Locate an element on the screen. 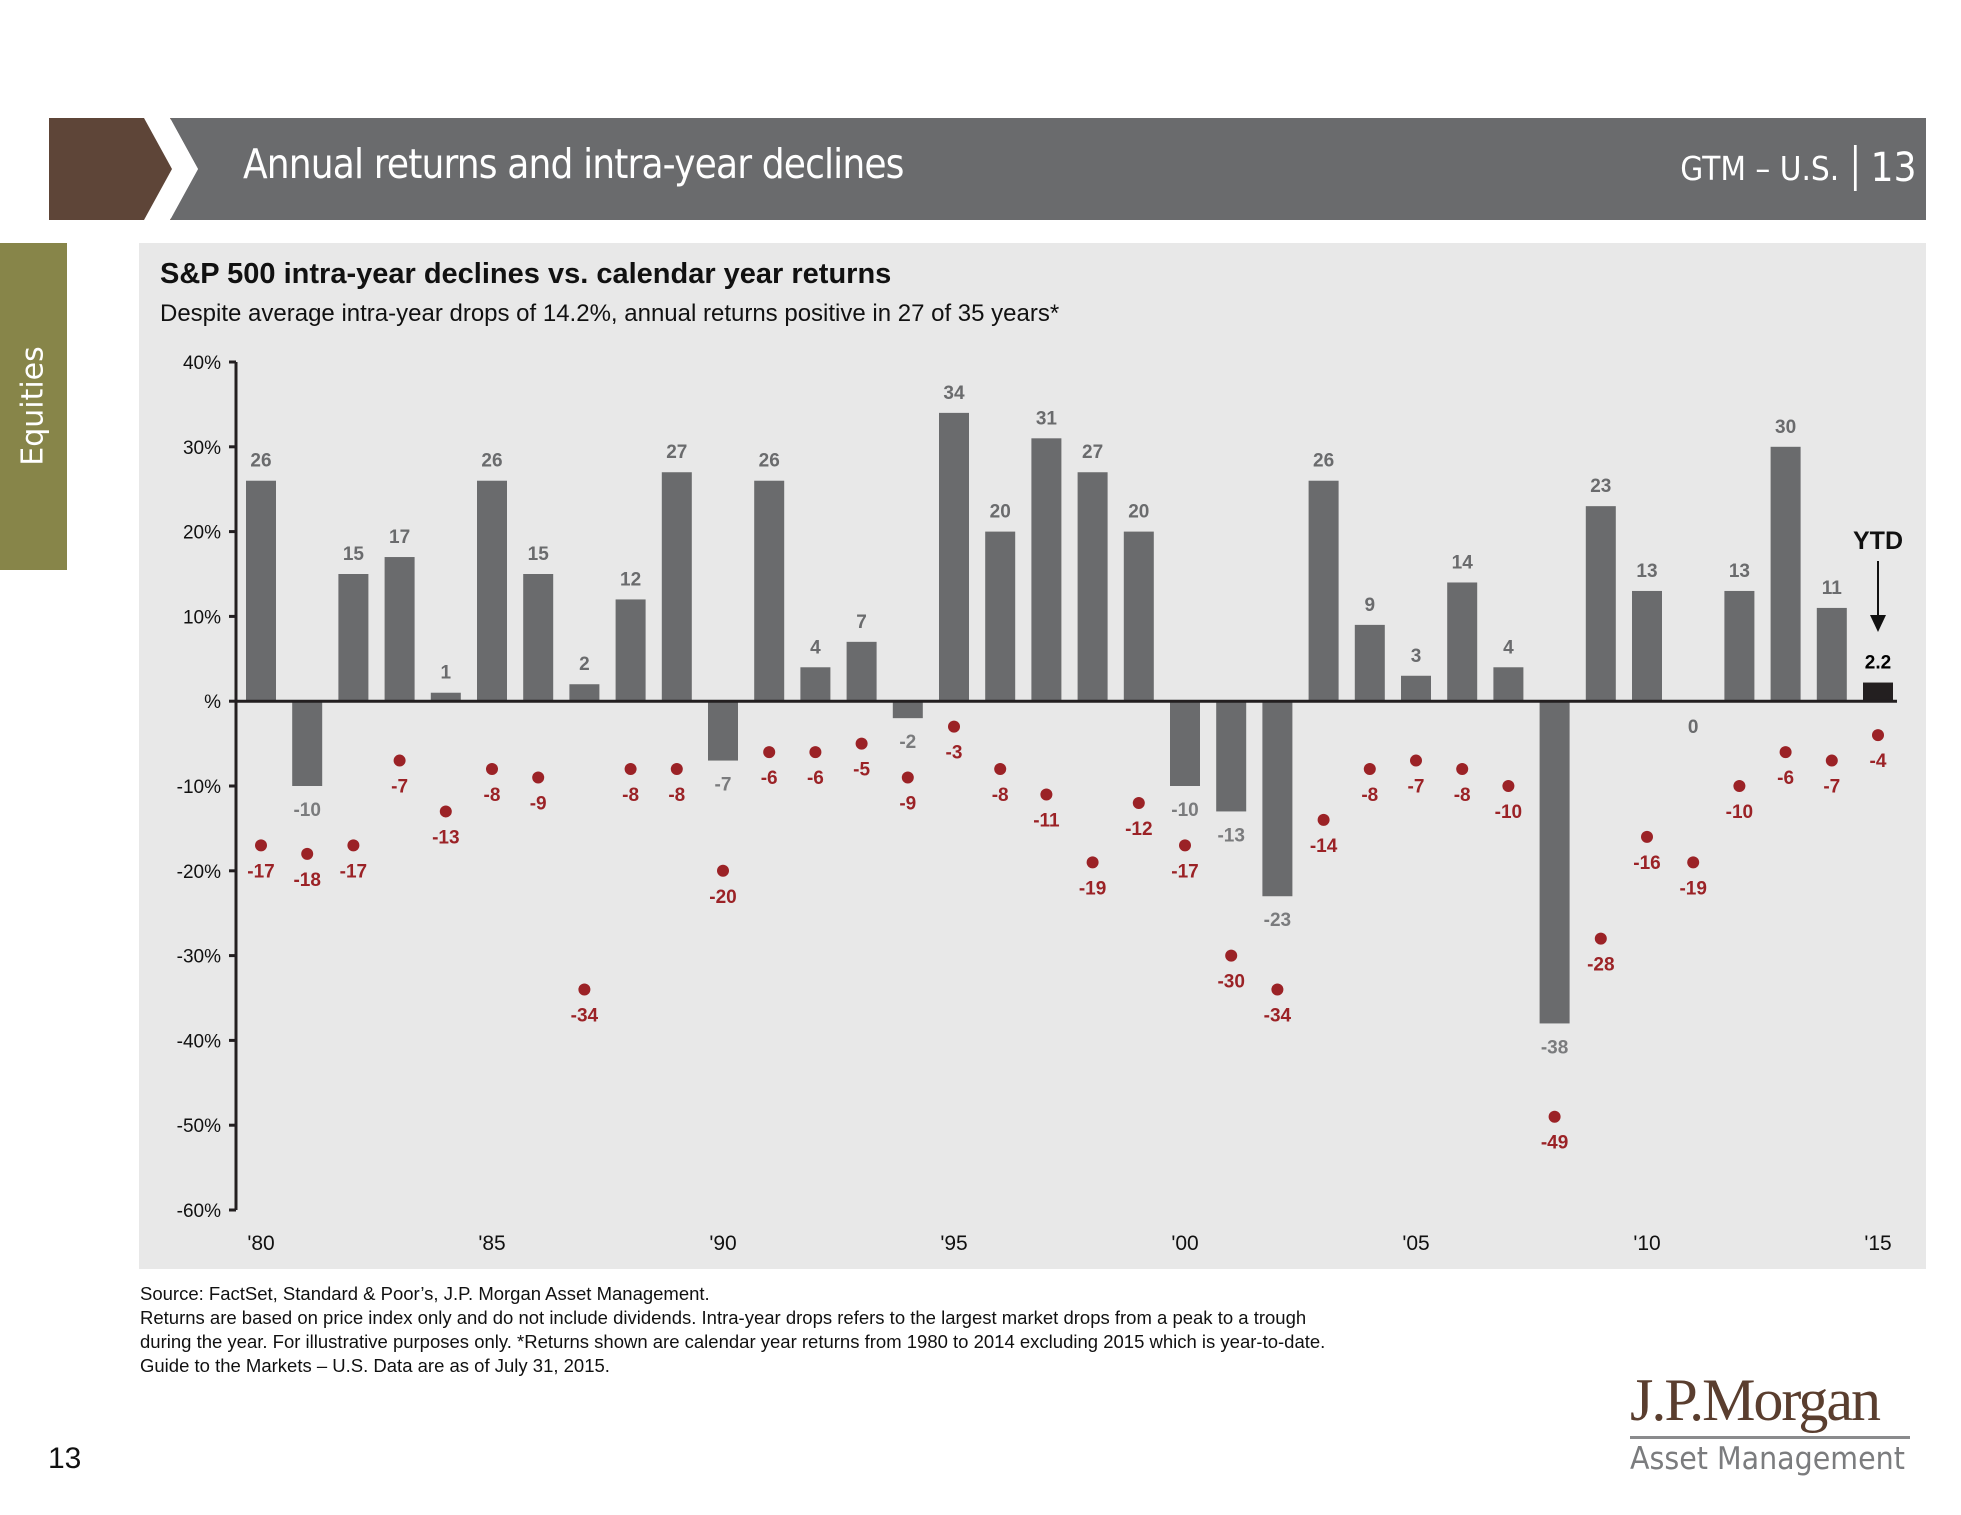 The image size is (1961, 1515). section-tab is located at coordinates (33, 406).